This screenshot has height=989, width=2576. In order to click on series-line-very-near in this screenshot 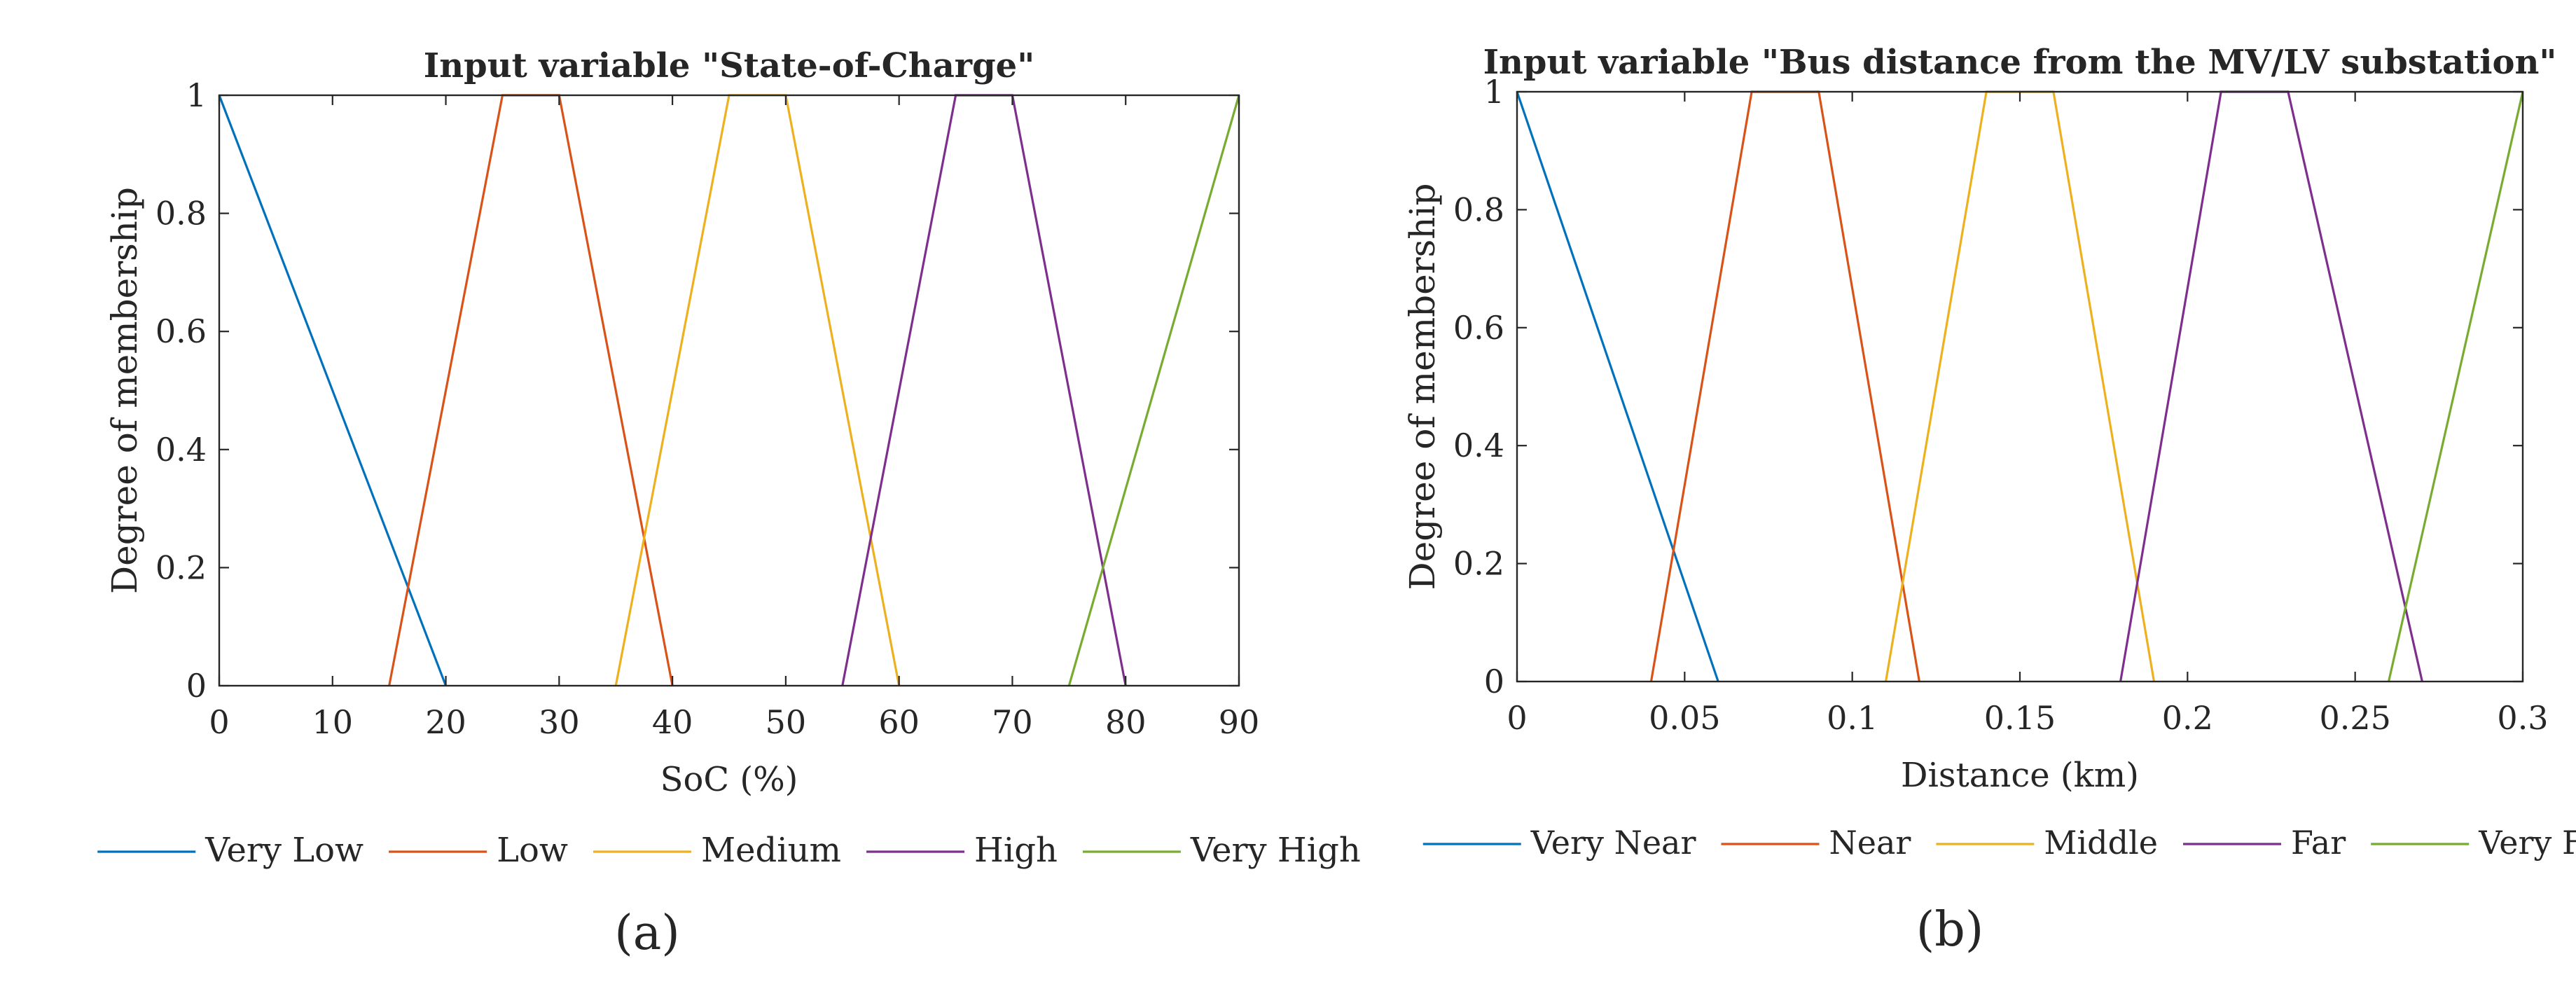, I will do `click(1618, 386)`.